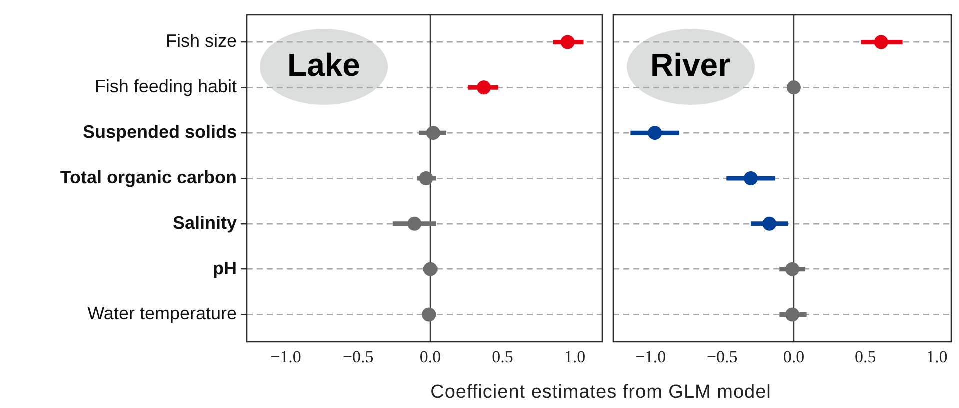 The width and height of the screenshot is (959, 408). Describe the element at coordinates (690, 64) in the screenshot. I see `annotation: River` at that location.